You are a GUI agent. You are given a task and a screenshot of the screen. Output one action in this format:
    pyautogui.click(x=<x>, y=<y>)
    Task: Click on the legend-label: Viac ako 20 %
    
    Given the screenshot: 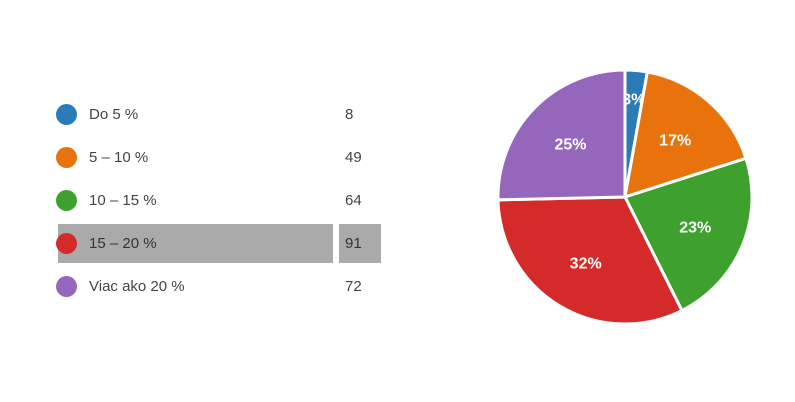 What is the action you would take?
    pyautogui.click(x=137, y=286)
    